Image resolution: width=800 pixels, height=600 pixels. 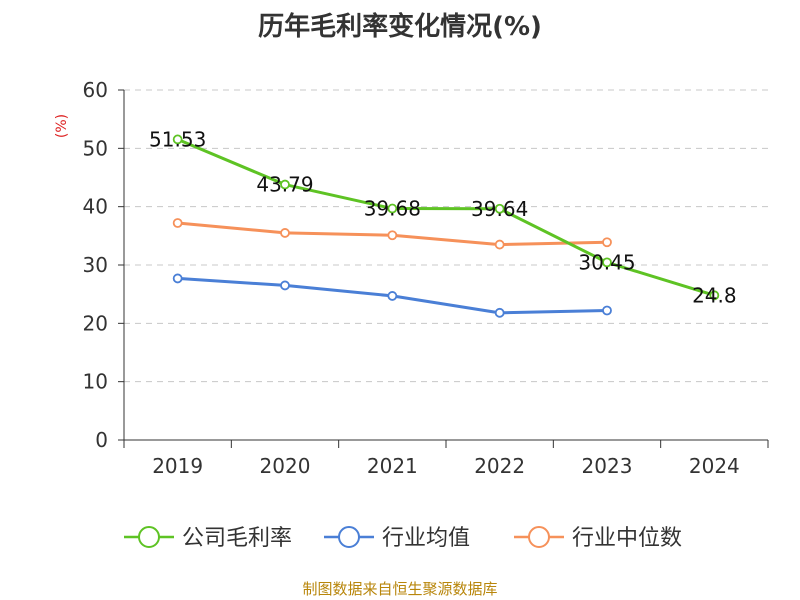 What do you see at coordinates (426, 538) in the screenshot?
I see `legend-label-1: 行业均值` at bounding box center [426, 538].